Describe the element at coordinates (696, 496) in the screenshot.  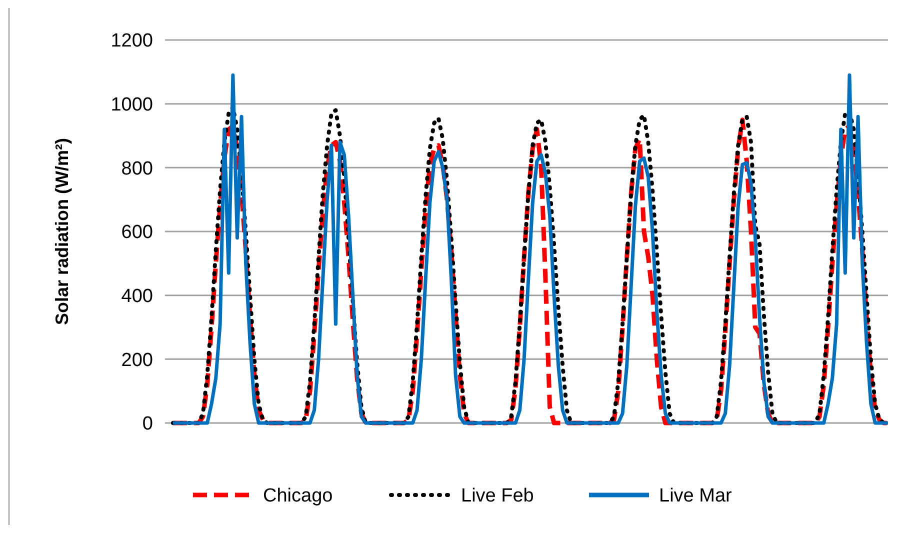
I see `legend-label: Live Mar` at that location.